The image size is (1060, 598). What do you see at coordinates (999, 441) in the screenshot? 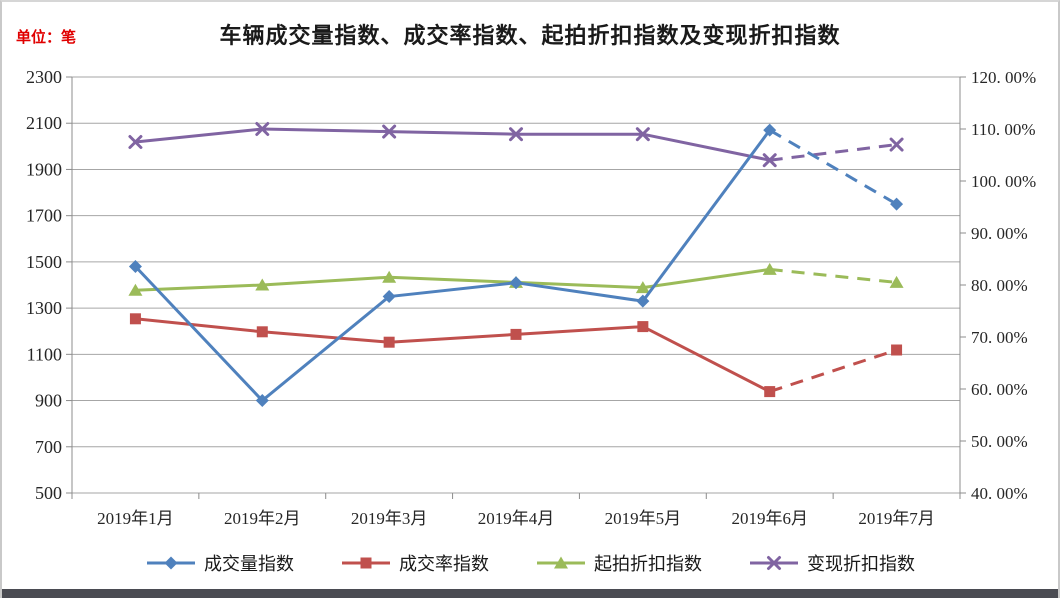
I see `right-axis-label: 50. 00%` at bounding box center [999, 441].